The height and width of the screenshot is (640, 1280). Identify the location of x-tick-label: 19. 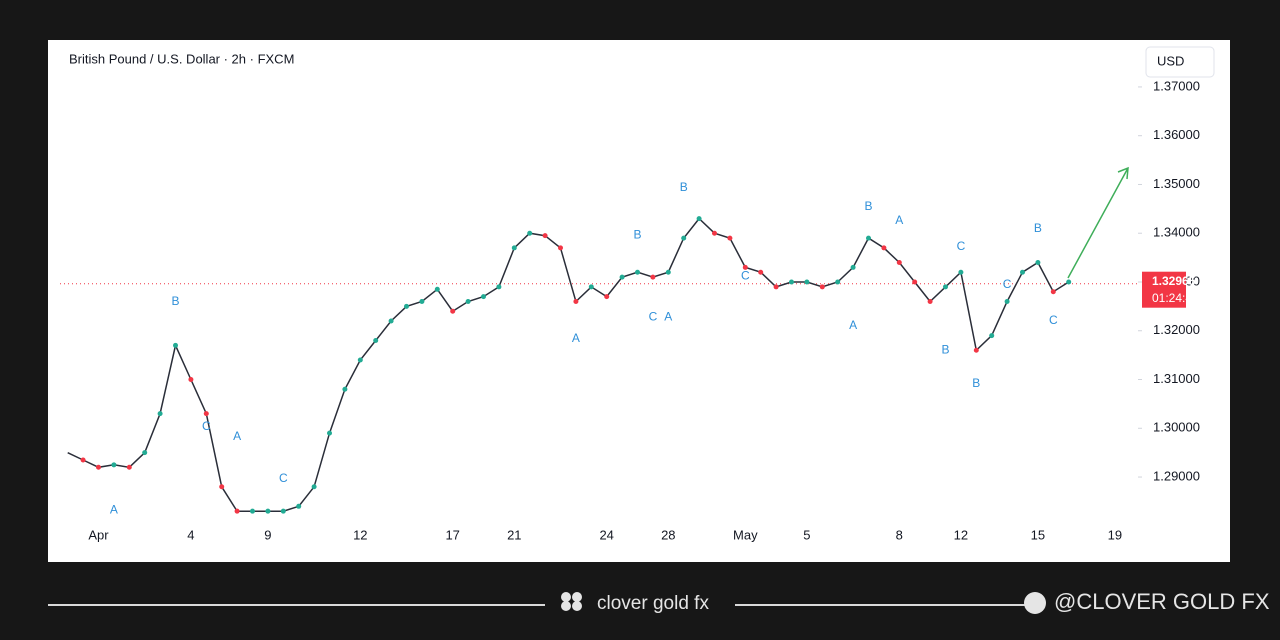
(1115, 534).